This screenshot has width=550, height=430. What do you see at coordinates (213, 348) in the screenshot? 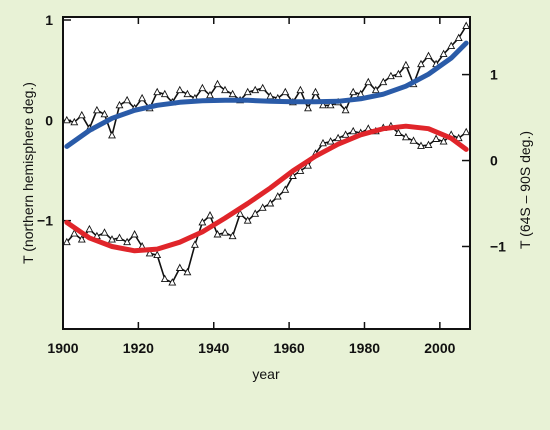
I see `x-tick-label: 1940` at bounding box center [213, 348].